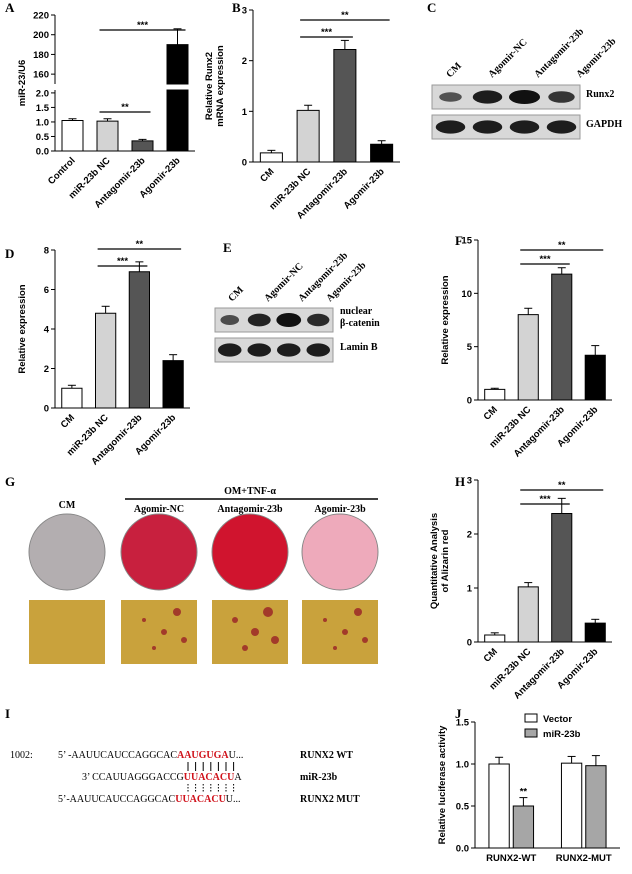 The width and height of the screenshot is (632, 874). Describe the element at coordinates (9, 253) in the screenshot. I see `panel-letter: D` at that location.